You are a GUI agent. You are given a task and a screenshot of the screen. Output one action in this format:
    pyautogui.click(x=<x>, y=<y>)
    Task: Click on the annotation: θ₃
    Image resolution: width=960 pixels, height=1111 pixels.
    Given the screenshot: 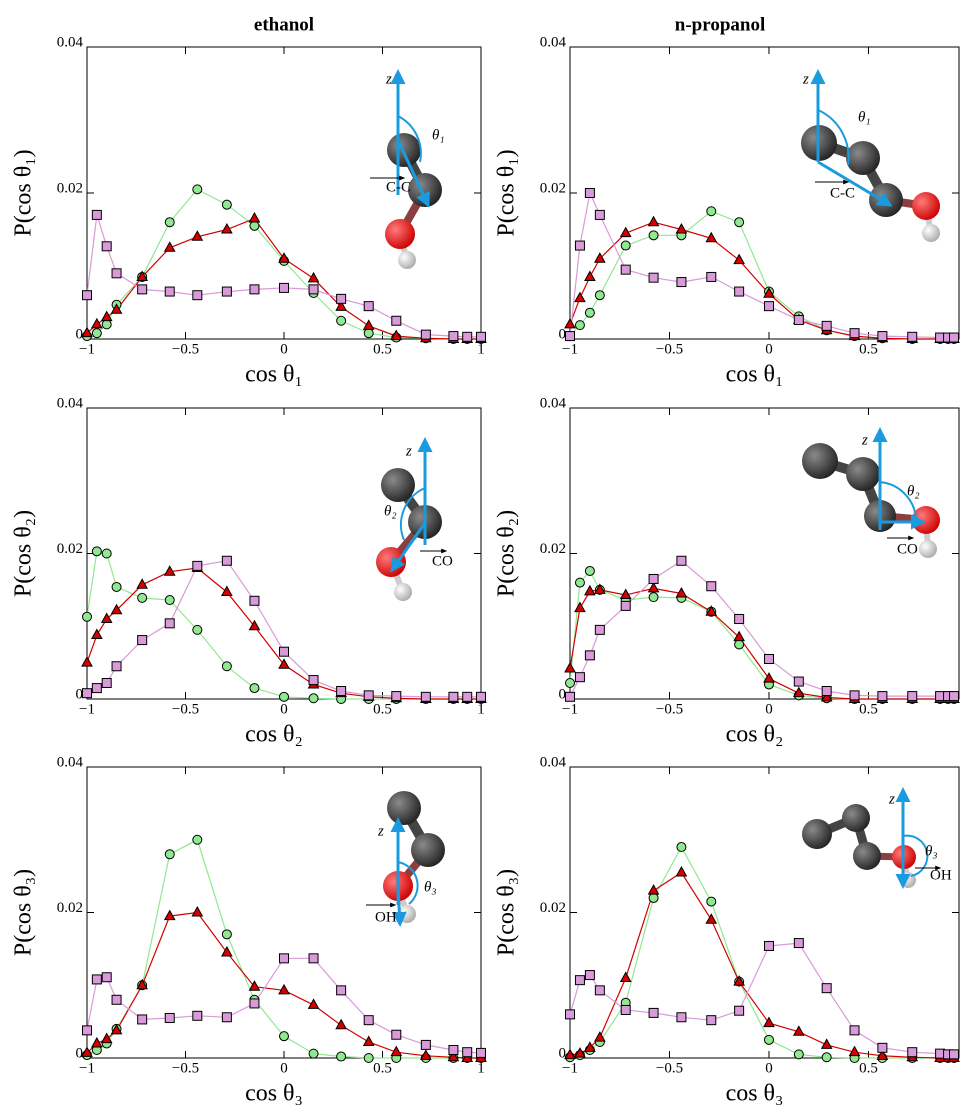 What is the action you would take?
    pyautogui.click(x=430, y=887)
    